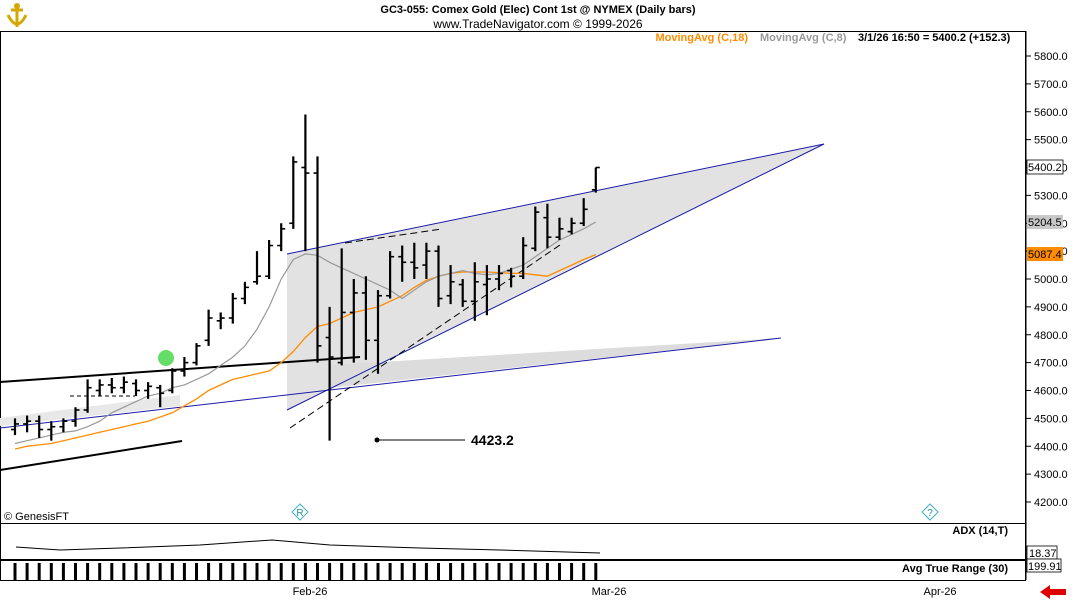  I want to click on adx-label: ADX (14,T), so click(980, 531).